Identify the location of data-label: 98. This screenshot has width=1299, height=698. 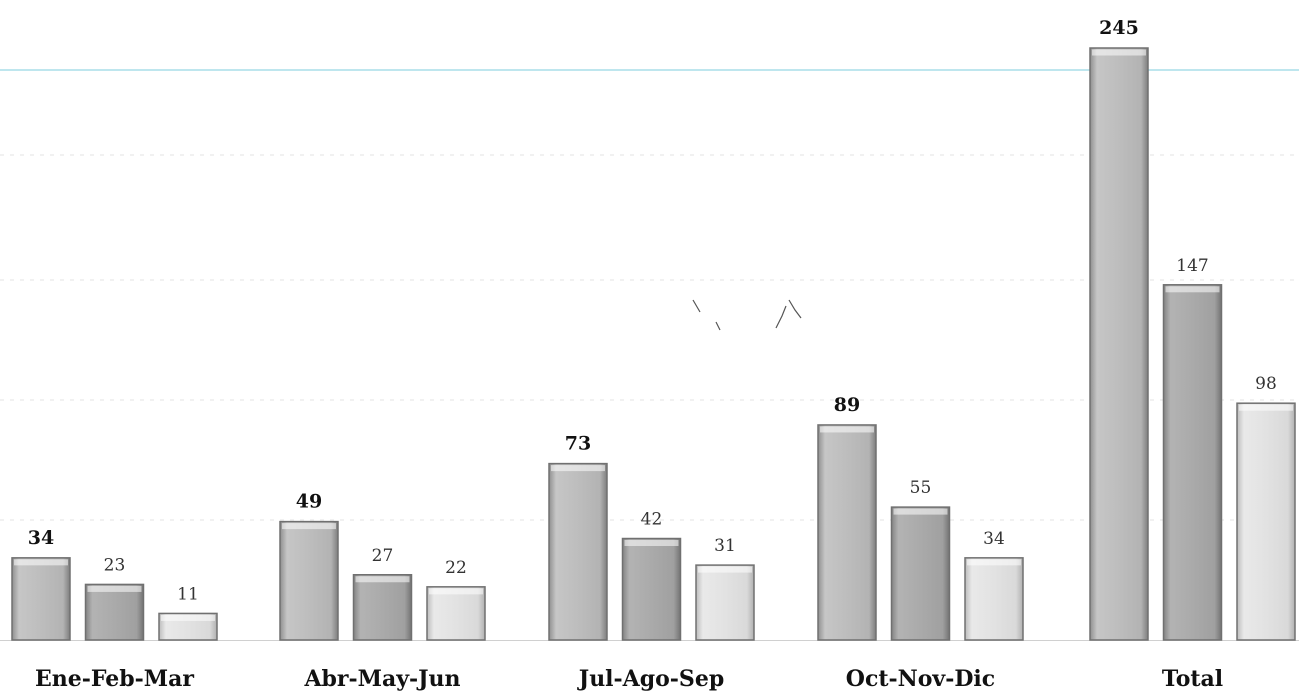
(1266, 384).